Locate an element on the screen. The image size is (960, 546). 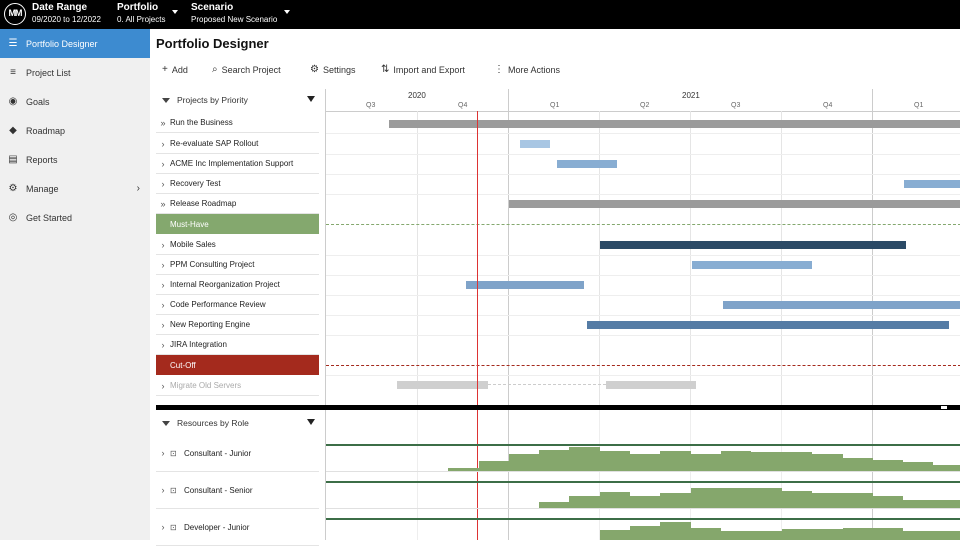
gantt-bar-new-reporting-engine is located at coordinates (768, 325).